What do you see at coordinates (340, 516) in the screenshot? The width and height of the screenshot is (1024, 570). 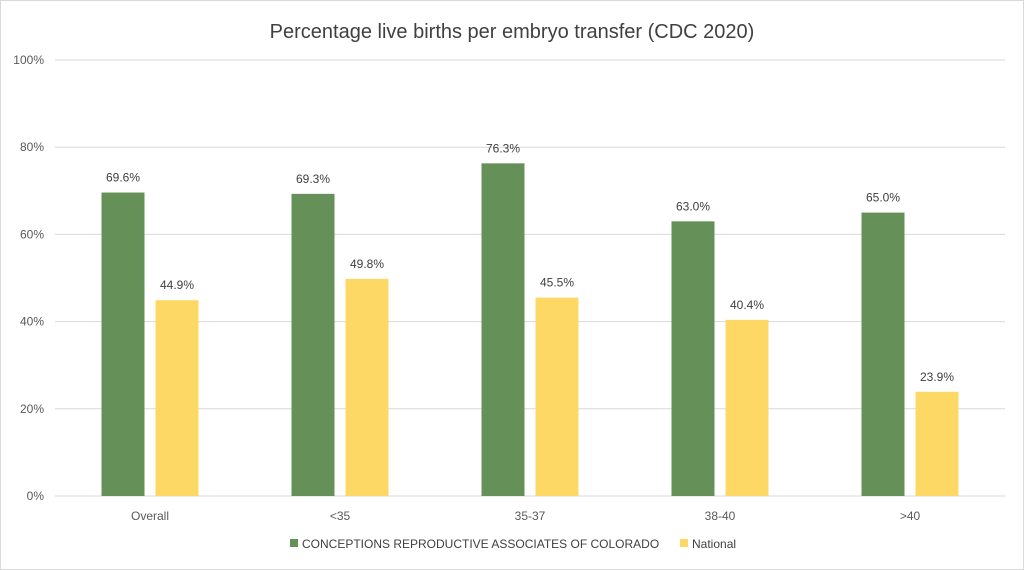 I see `x-tick-label: <35` at bounding box center [340, 516].